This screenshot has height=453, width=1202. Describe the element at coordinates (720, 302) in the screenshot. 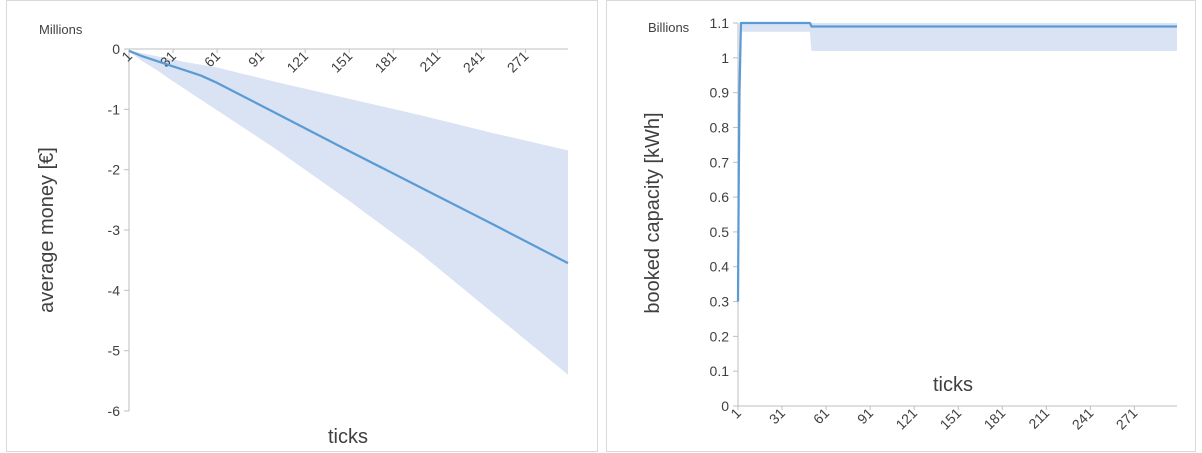

I see `y-tick-label: 0.3` at that location.